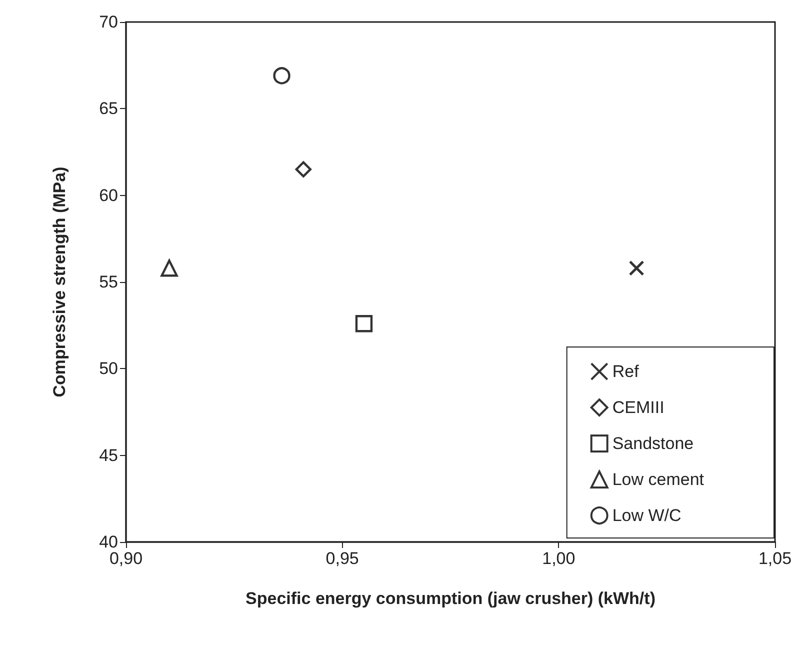 This screenshot has width=807, height=660. Describe the element at coordinates (108, 542) in the screenshot. I see `y-tick-label: 40` at that location.